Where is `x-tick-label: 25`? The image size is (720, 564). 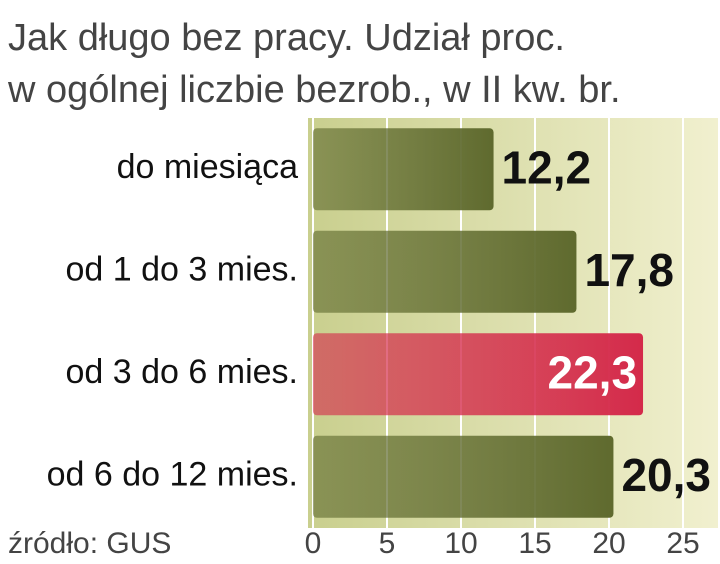 x-tick-label: 25 is located at coordinates (682, 543).